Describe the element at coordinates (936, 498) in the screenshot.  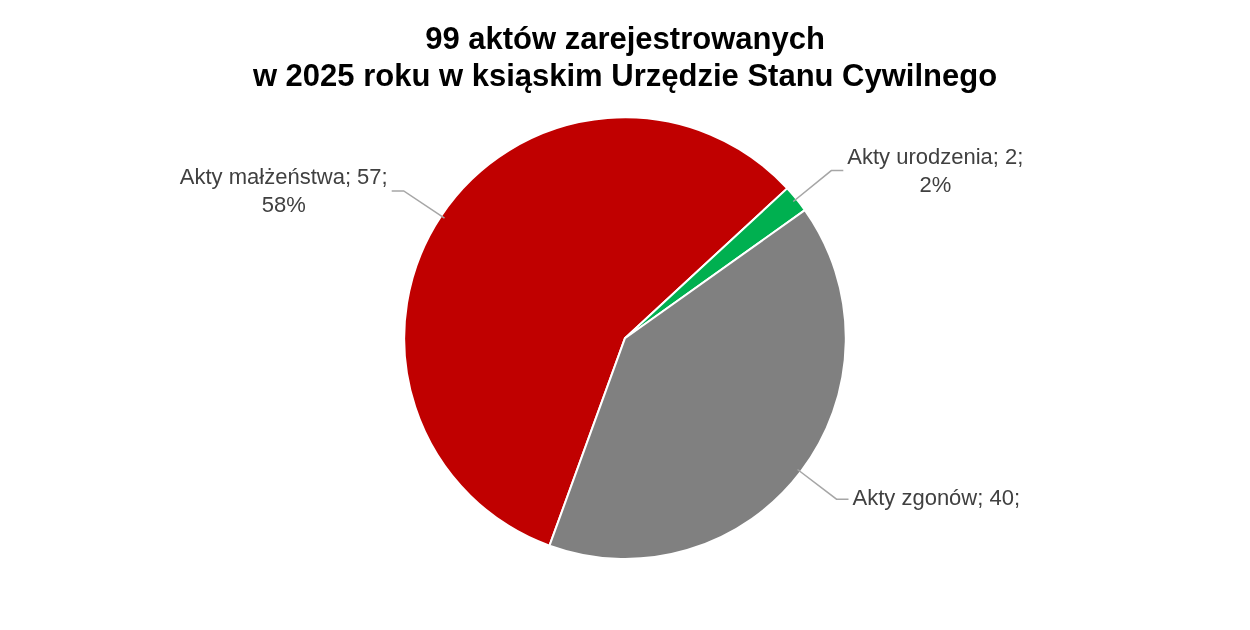
I see `slice-label: Akty zgonów; 40;` at that location.